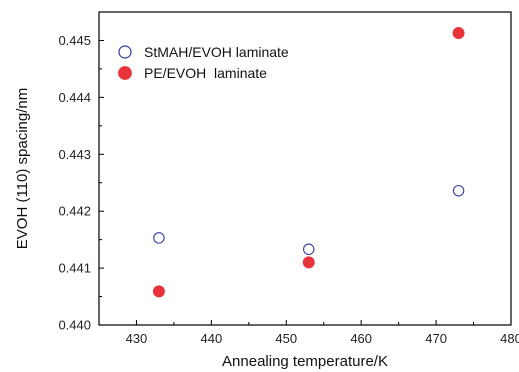  Describe the element at coordinates (125, 52) in the screenshot. I see `legend-marker-stmah-evoh` at that location.